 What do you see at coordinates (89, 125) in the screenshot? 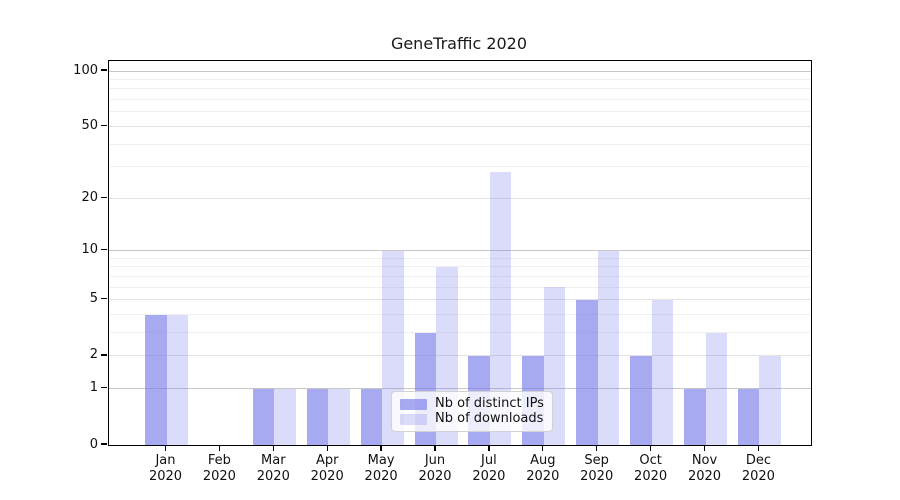
I see `y-axis-tick-label: 50` at bounding box center [89, 125].